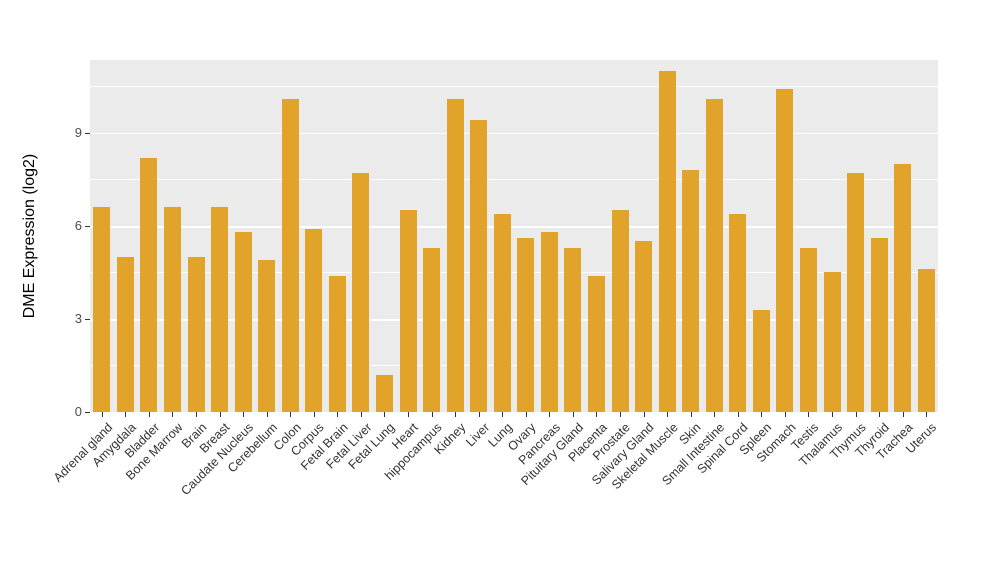 The image size is (1000, 580). What do you see at coordinates (78, 318) in the screenshot?
I see `y-tick-label: 3` at bounding box center [78, 318].